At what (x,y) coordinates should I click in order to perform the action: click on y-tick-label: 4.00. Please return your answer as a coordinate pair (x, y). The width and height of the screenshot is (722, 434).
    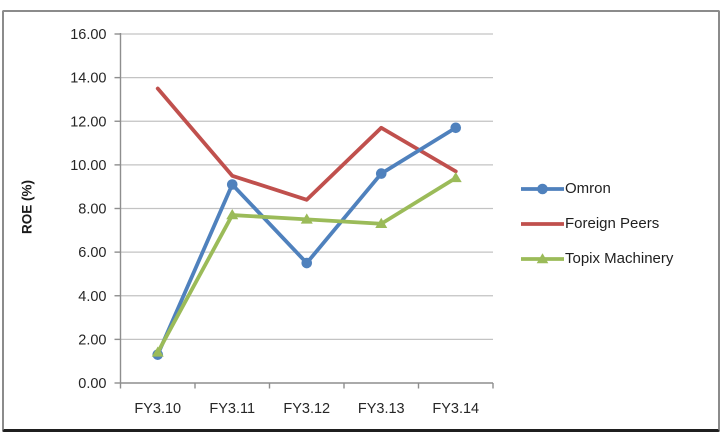
    Looking at the image, I should click on (92, 297).